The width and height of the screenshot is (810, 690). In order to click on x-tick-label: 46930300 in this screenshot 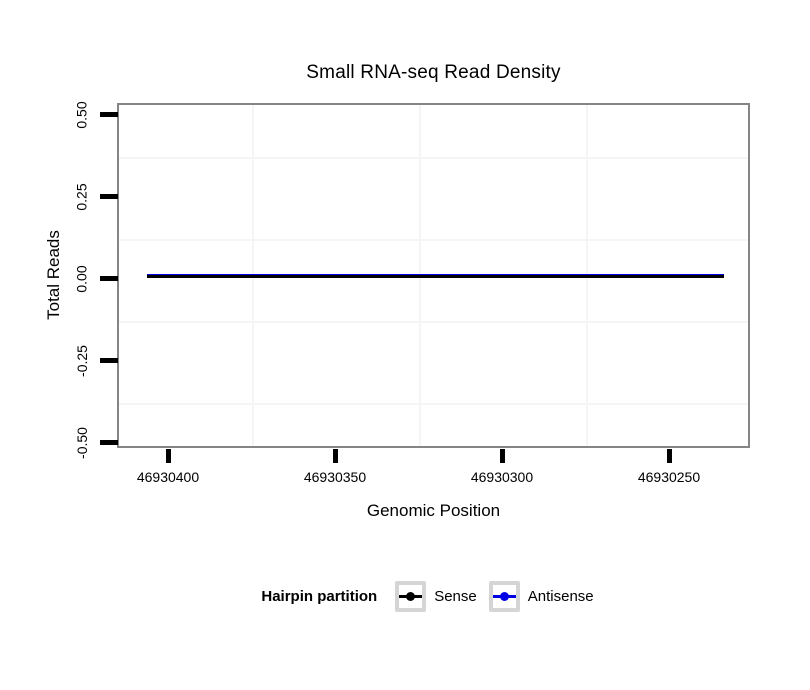, I will do `click(502, 477)`.